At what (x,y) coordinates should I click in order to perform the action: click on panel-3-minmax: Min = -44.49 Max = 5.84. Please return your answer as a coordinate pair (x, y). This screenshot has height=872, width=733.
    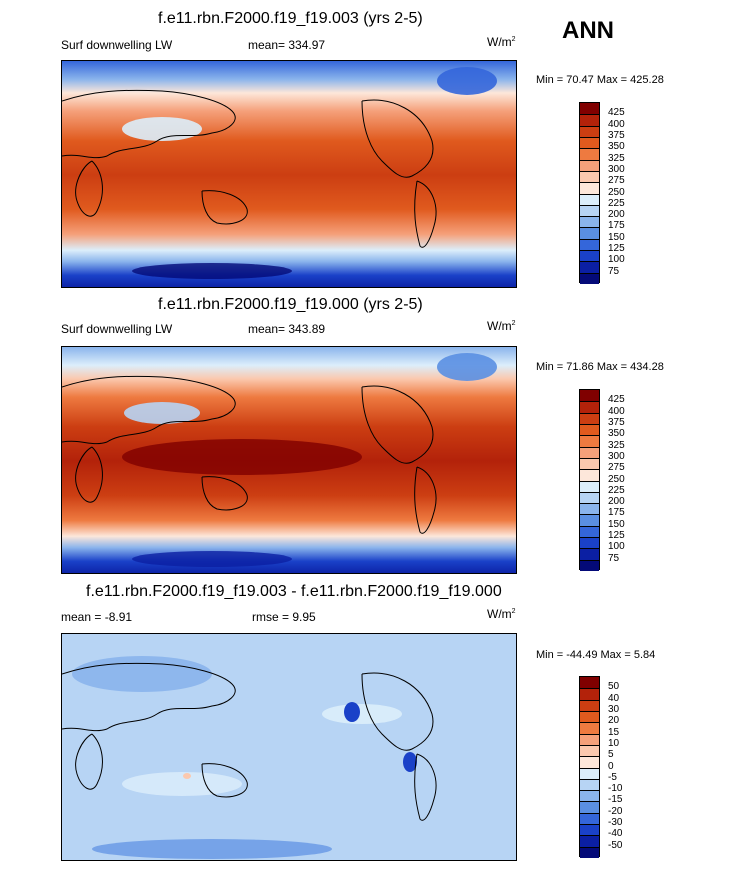
    Looking at the image, I should click on (596, 655).